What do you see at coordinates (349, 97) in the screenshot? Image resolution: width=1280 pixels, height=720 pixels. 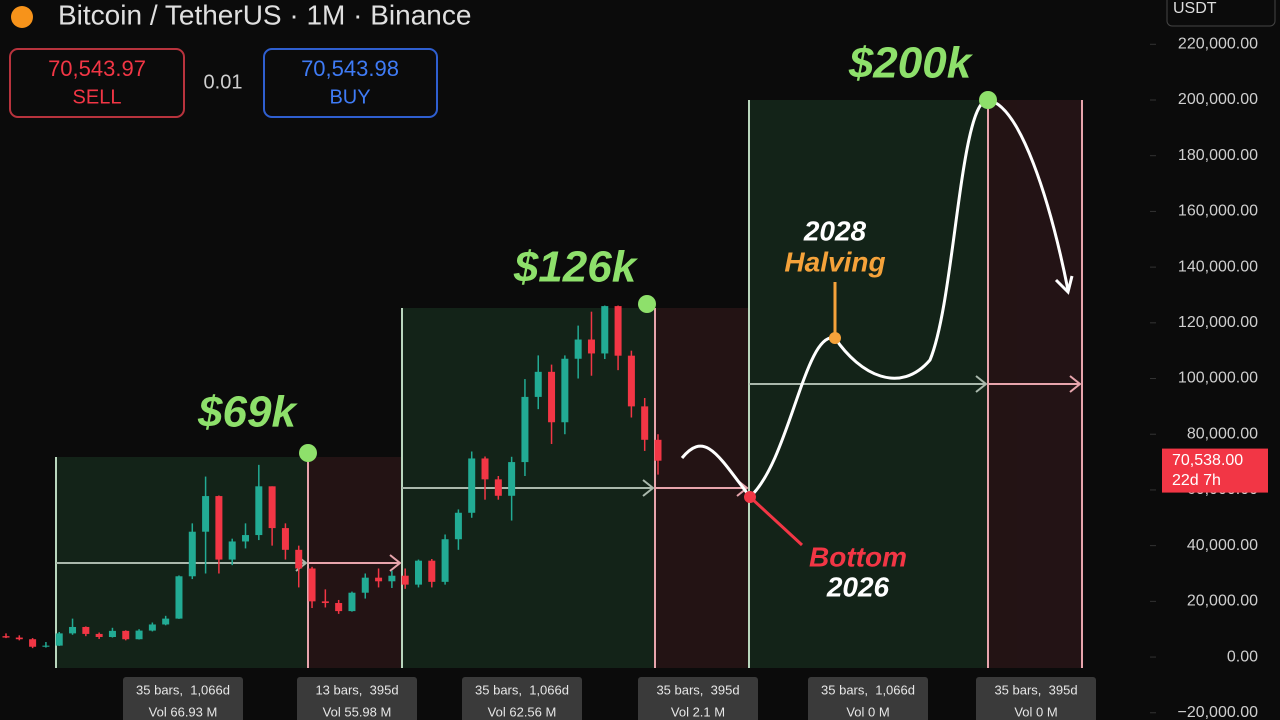 I see `buy-label: BUY` at bounding box center [349, 97].